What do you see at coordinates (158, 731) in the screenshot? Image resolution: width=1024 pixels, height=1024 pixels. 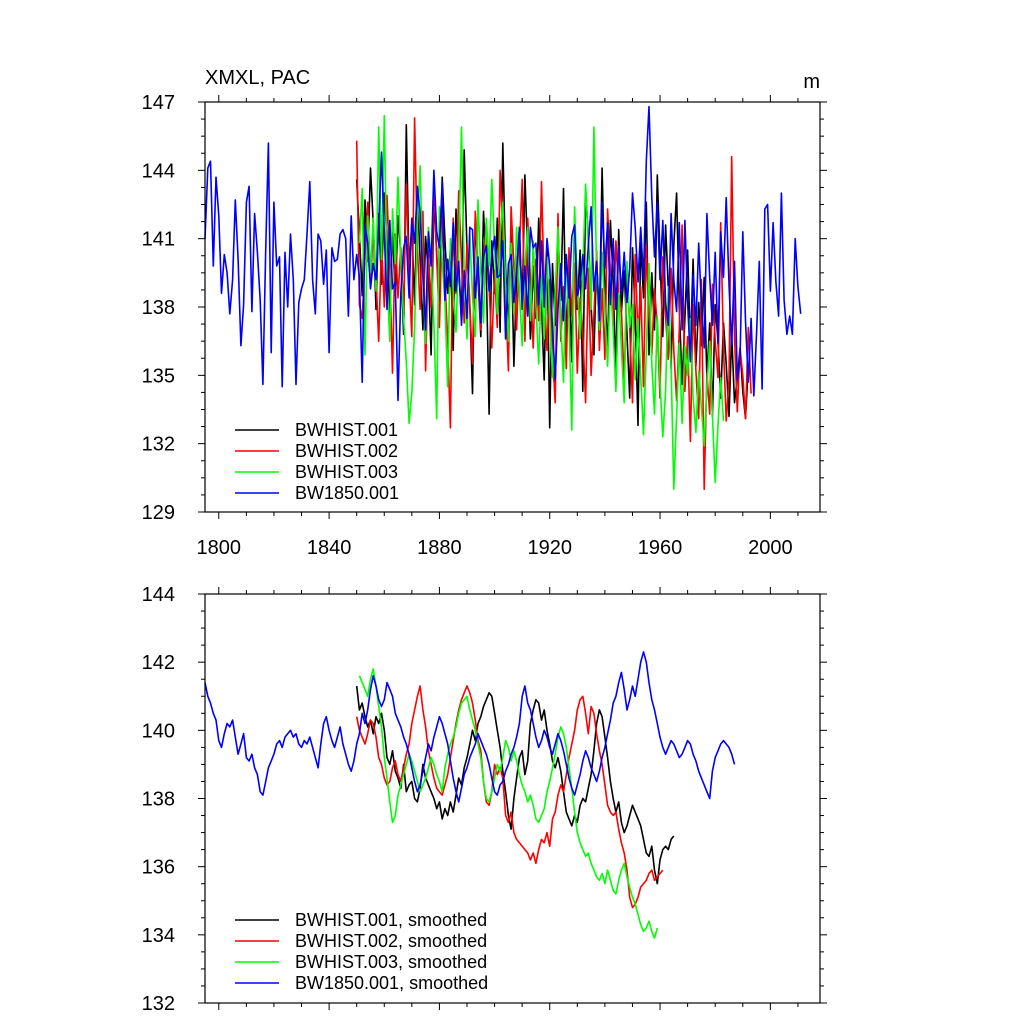 I see `y-tick-label: 140` at bounding box center [158, 731].